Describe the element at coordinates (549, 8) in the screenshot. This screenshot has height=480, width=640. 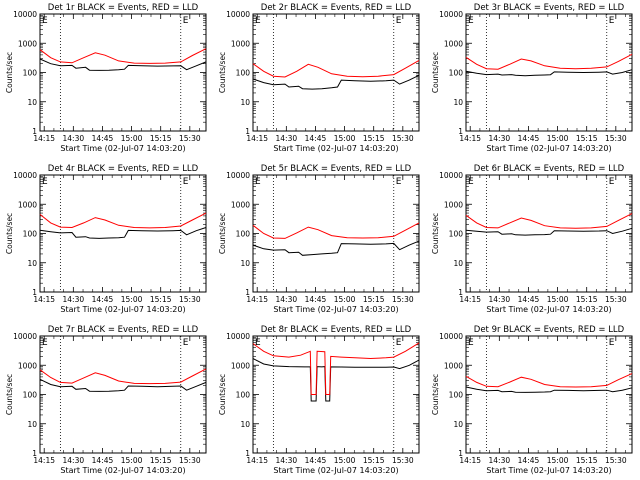
I see `panel-title: Det 3r BLACK = Events, RED = LLD` at that location.